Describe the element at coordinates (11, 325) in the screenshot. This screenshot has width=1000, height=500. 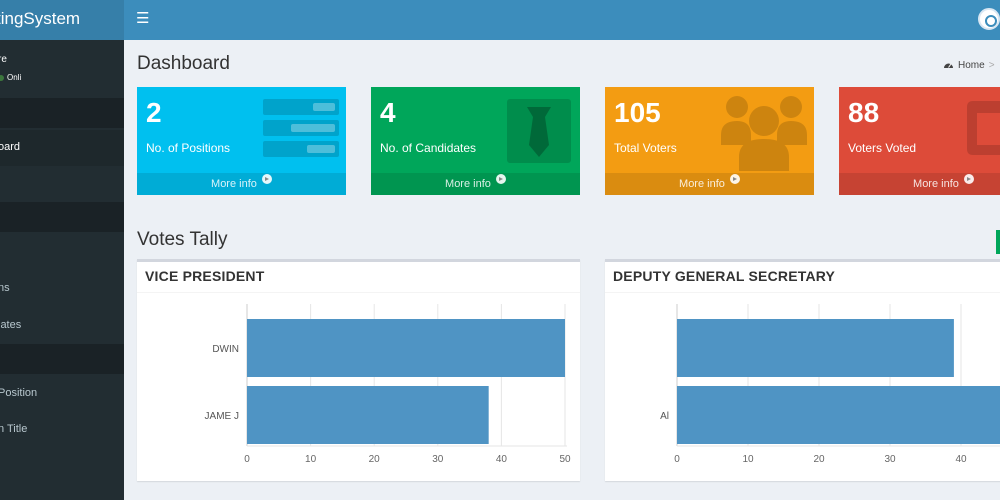
I see `sidebar-item-candidates: lates` at that location.